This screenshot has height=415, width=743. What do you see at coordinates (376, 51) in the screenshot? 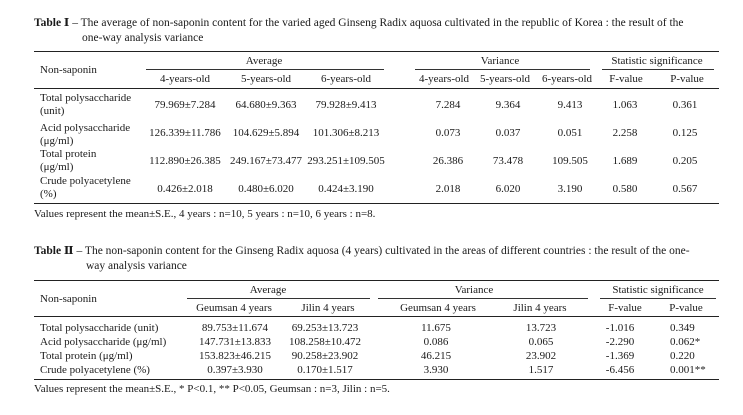
I see `table-1-top-rule` at bounding box center [376, 51].